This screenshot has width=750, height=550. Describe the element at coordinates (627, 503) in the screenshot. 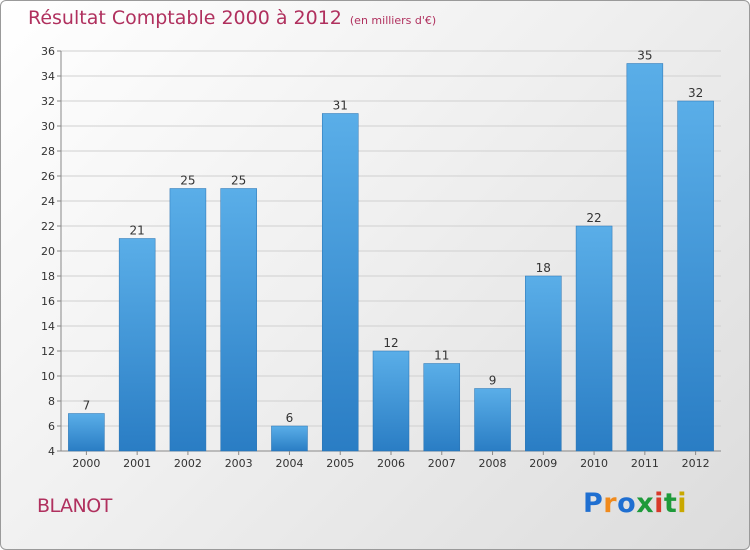

I see `logo-letter: o` at that location.